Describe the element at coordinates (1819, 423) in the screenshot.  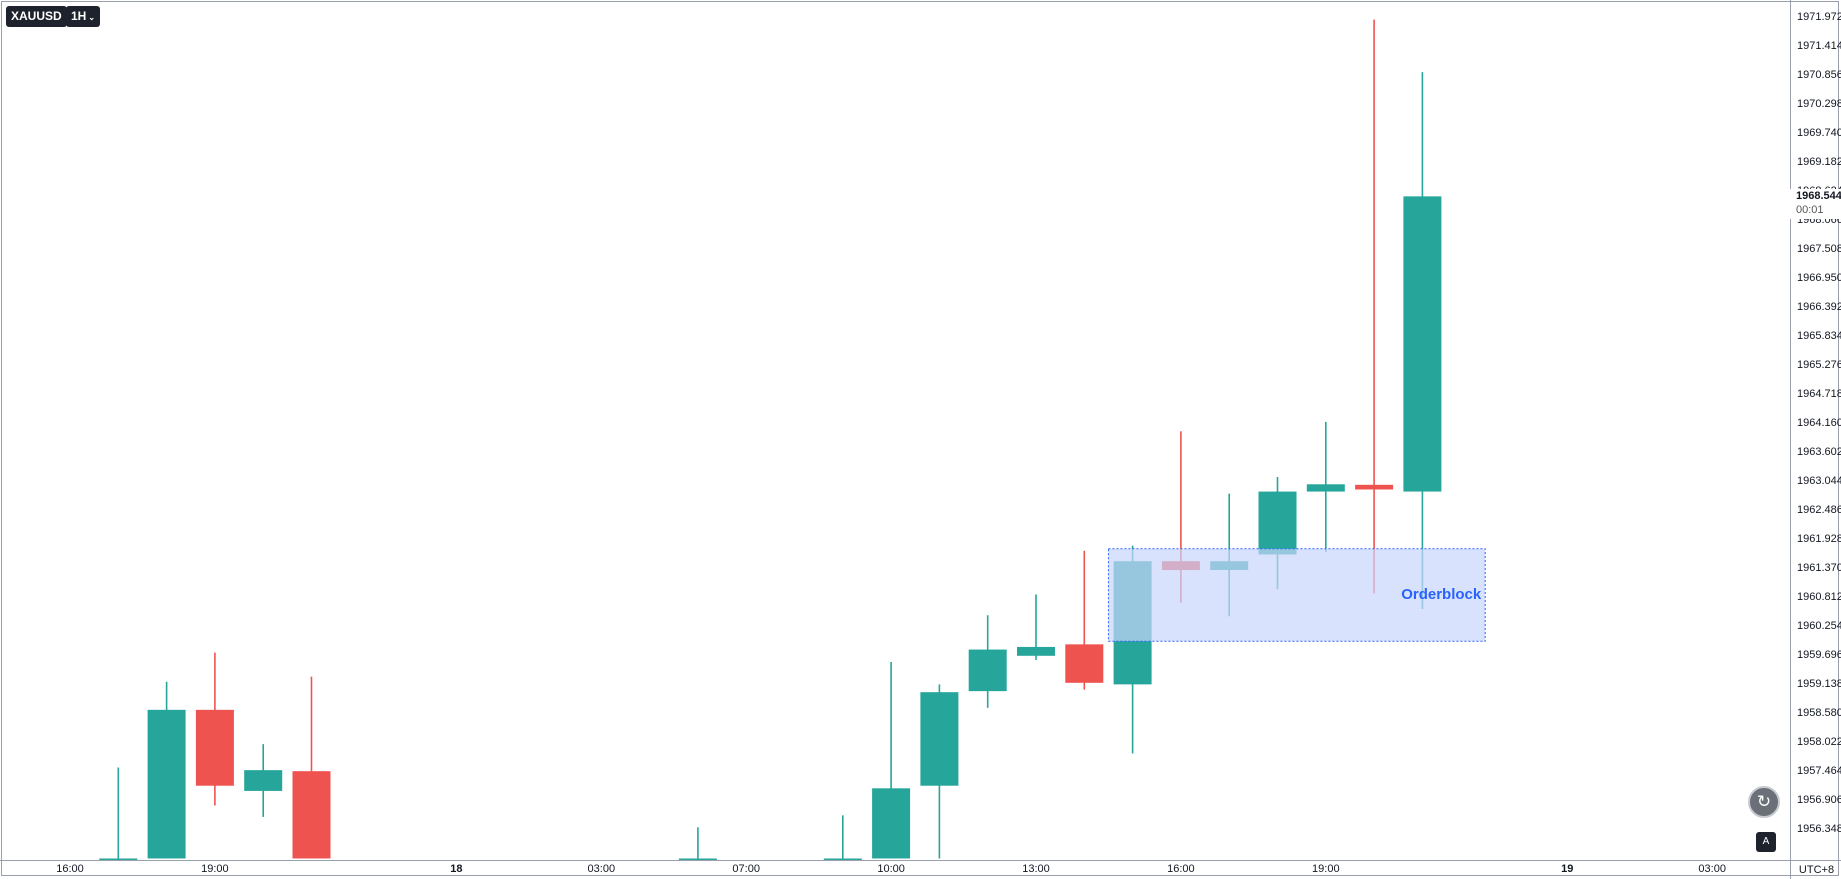
I see `price-tick-label: 1964.160` at that location.